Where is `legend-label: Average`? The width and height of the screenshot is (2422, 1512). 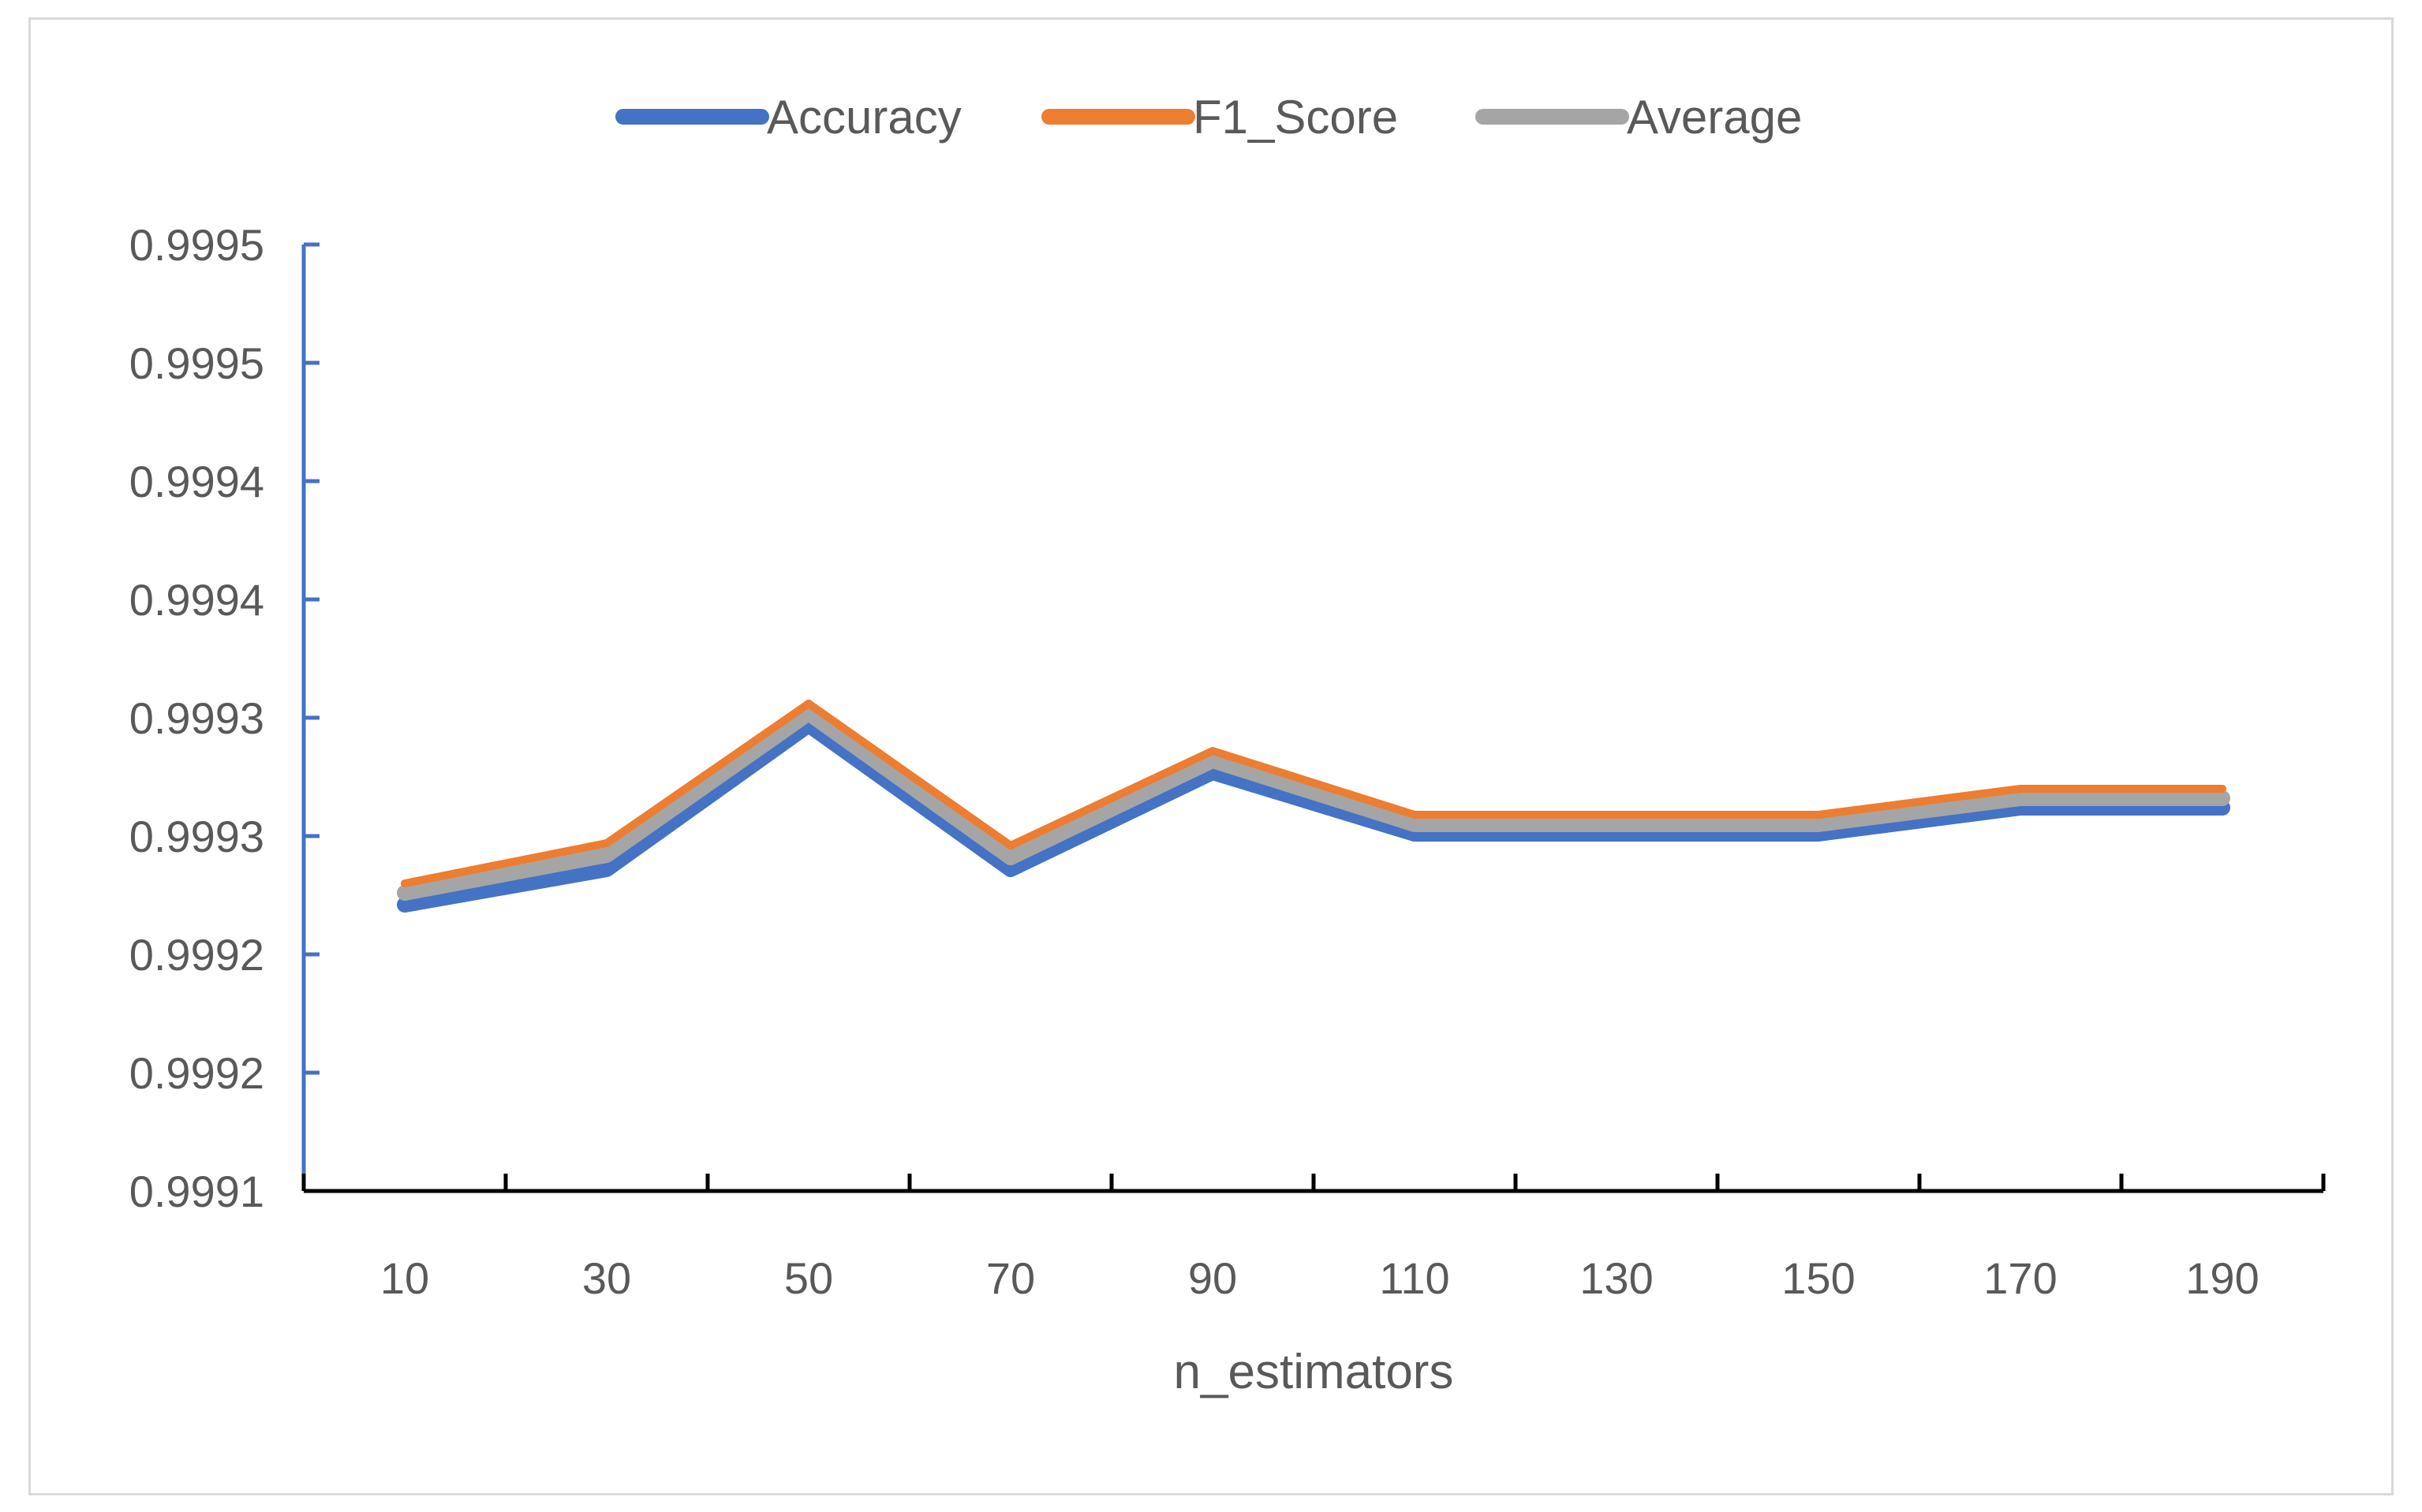
legend-label: Average is located at coordinates (1714, 117).